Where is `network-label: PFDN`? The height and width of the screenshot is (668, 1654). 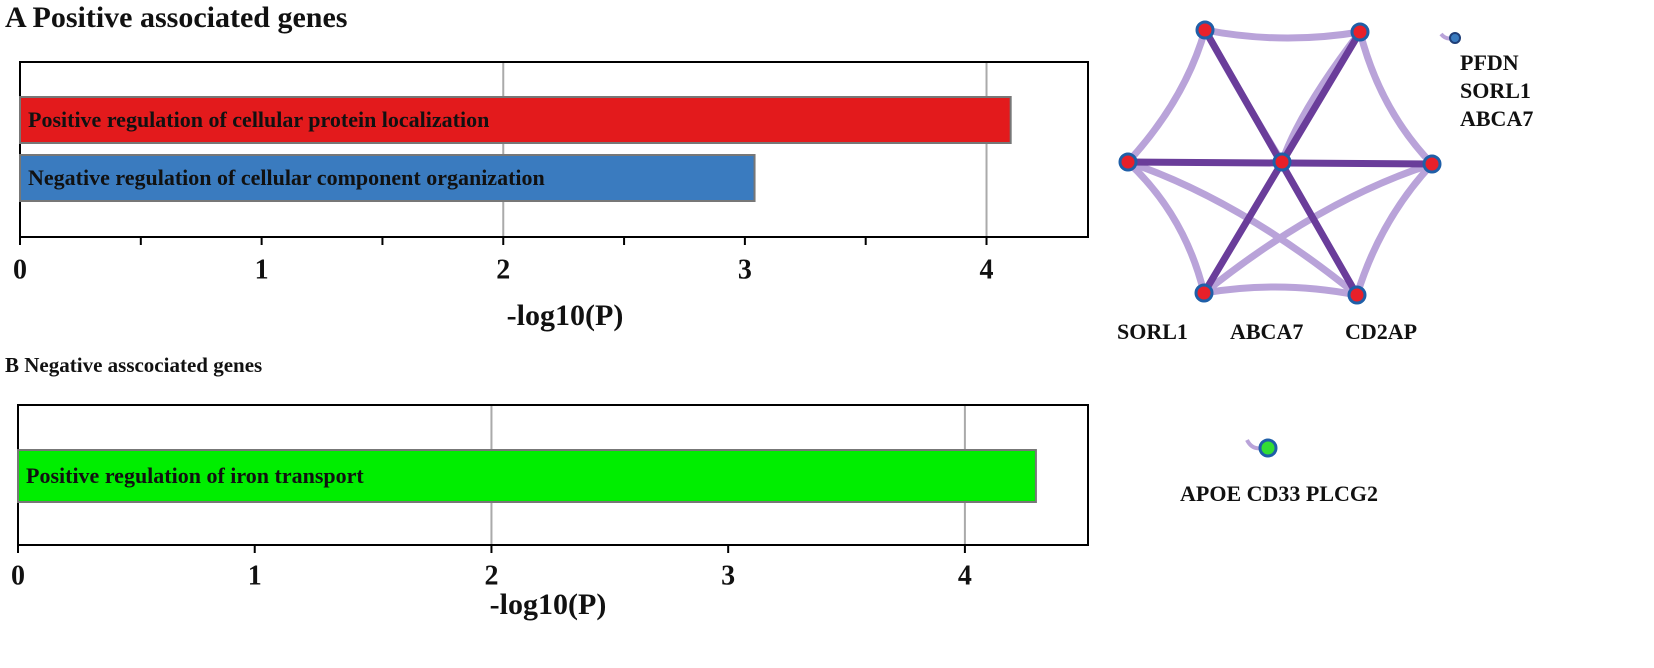
network-label: PFDN is located at coordinates (1489, 62).